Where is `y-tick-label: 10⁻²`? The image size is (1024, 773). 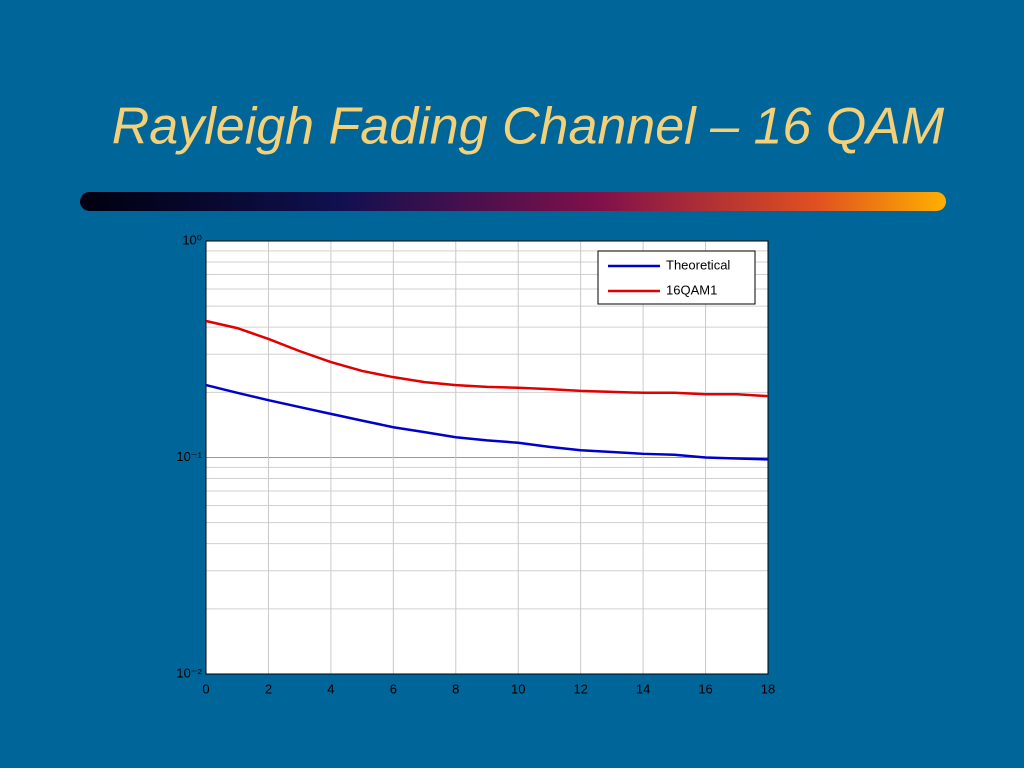 y-tick-label: 10⁻² is located at coordinates (189, 672).